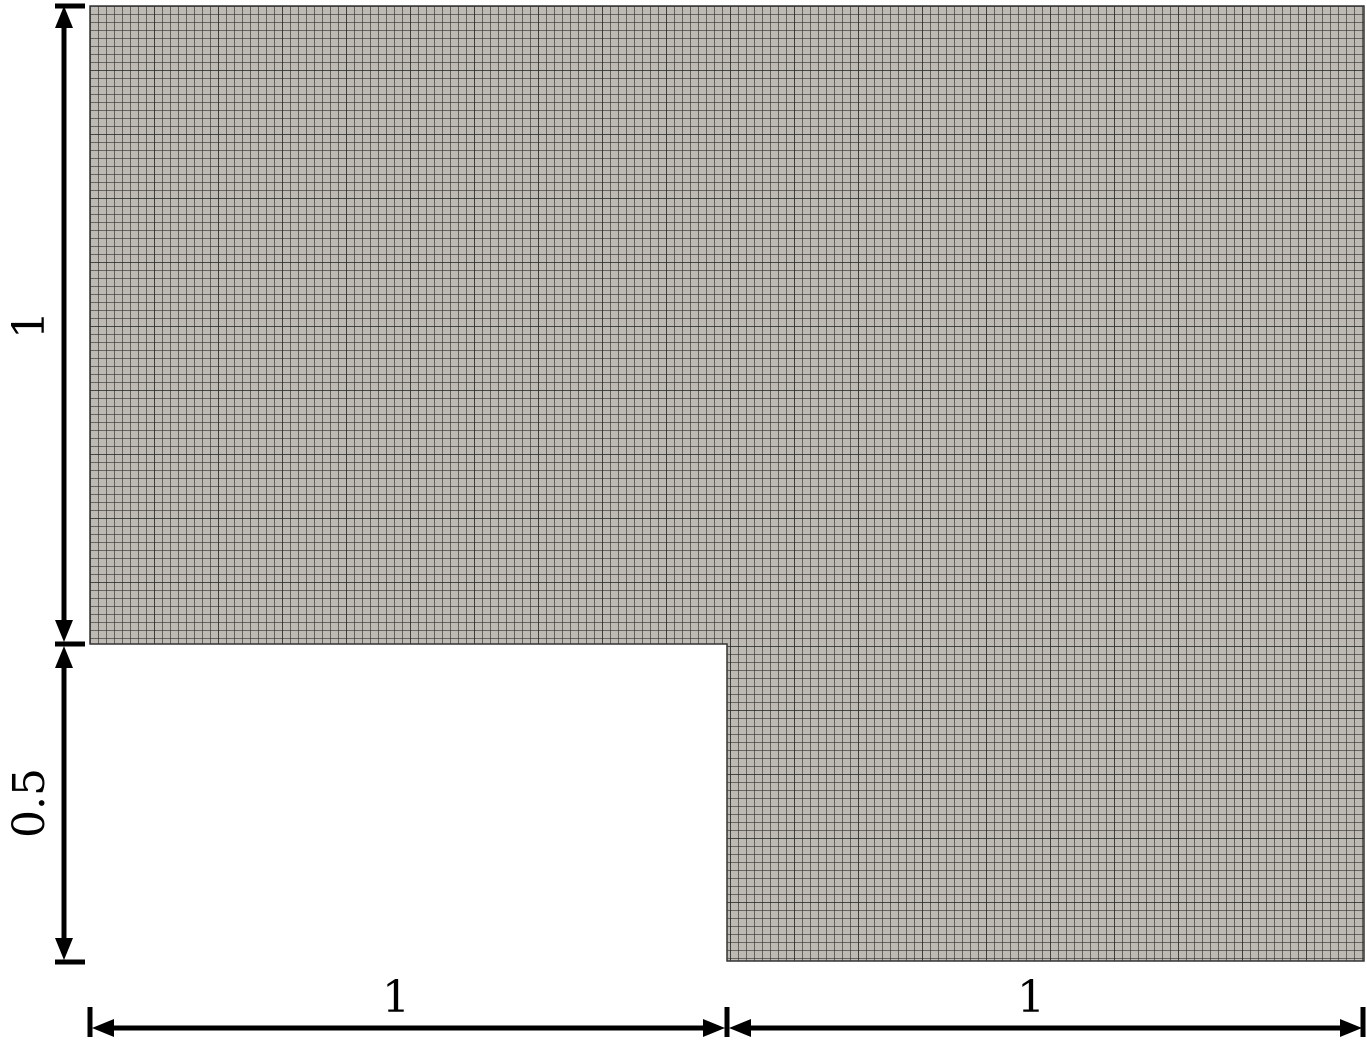  What do you see at coordinates (396, 997) in the screenshot?
I see `label-bottom-left-width: 1` at bounding box center [396, 997].